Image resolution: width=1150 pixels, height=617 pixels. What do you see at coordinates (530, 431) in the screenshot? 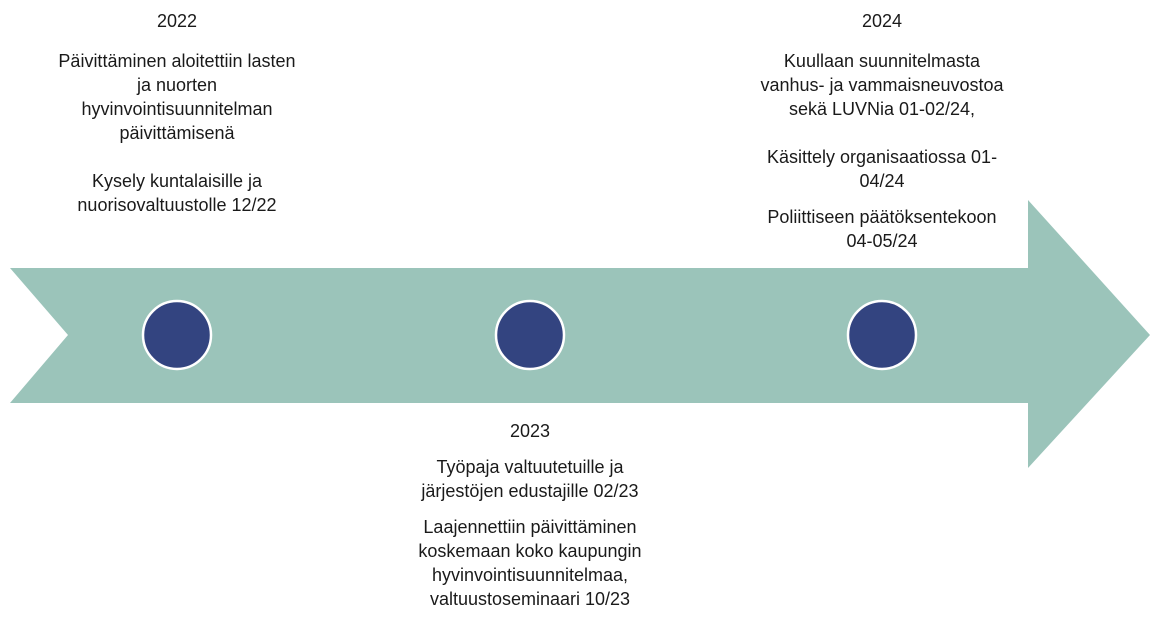
I see `milestone-year: 2023` at bounding box center [530, 431].